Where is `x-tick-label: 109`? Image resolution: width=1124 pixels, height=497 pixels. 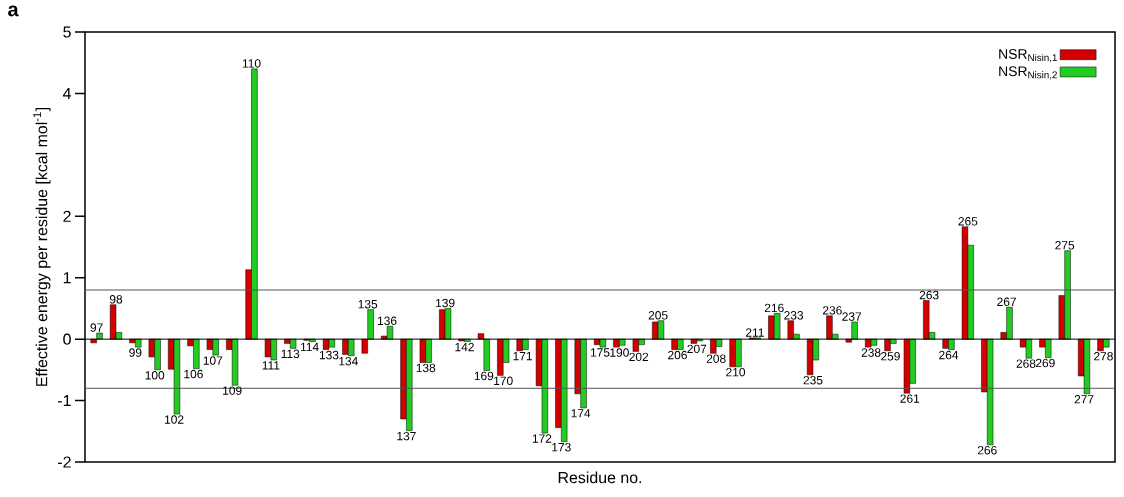 x-tick-label: 109 is located at coordinates (232, 390).